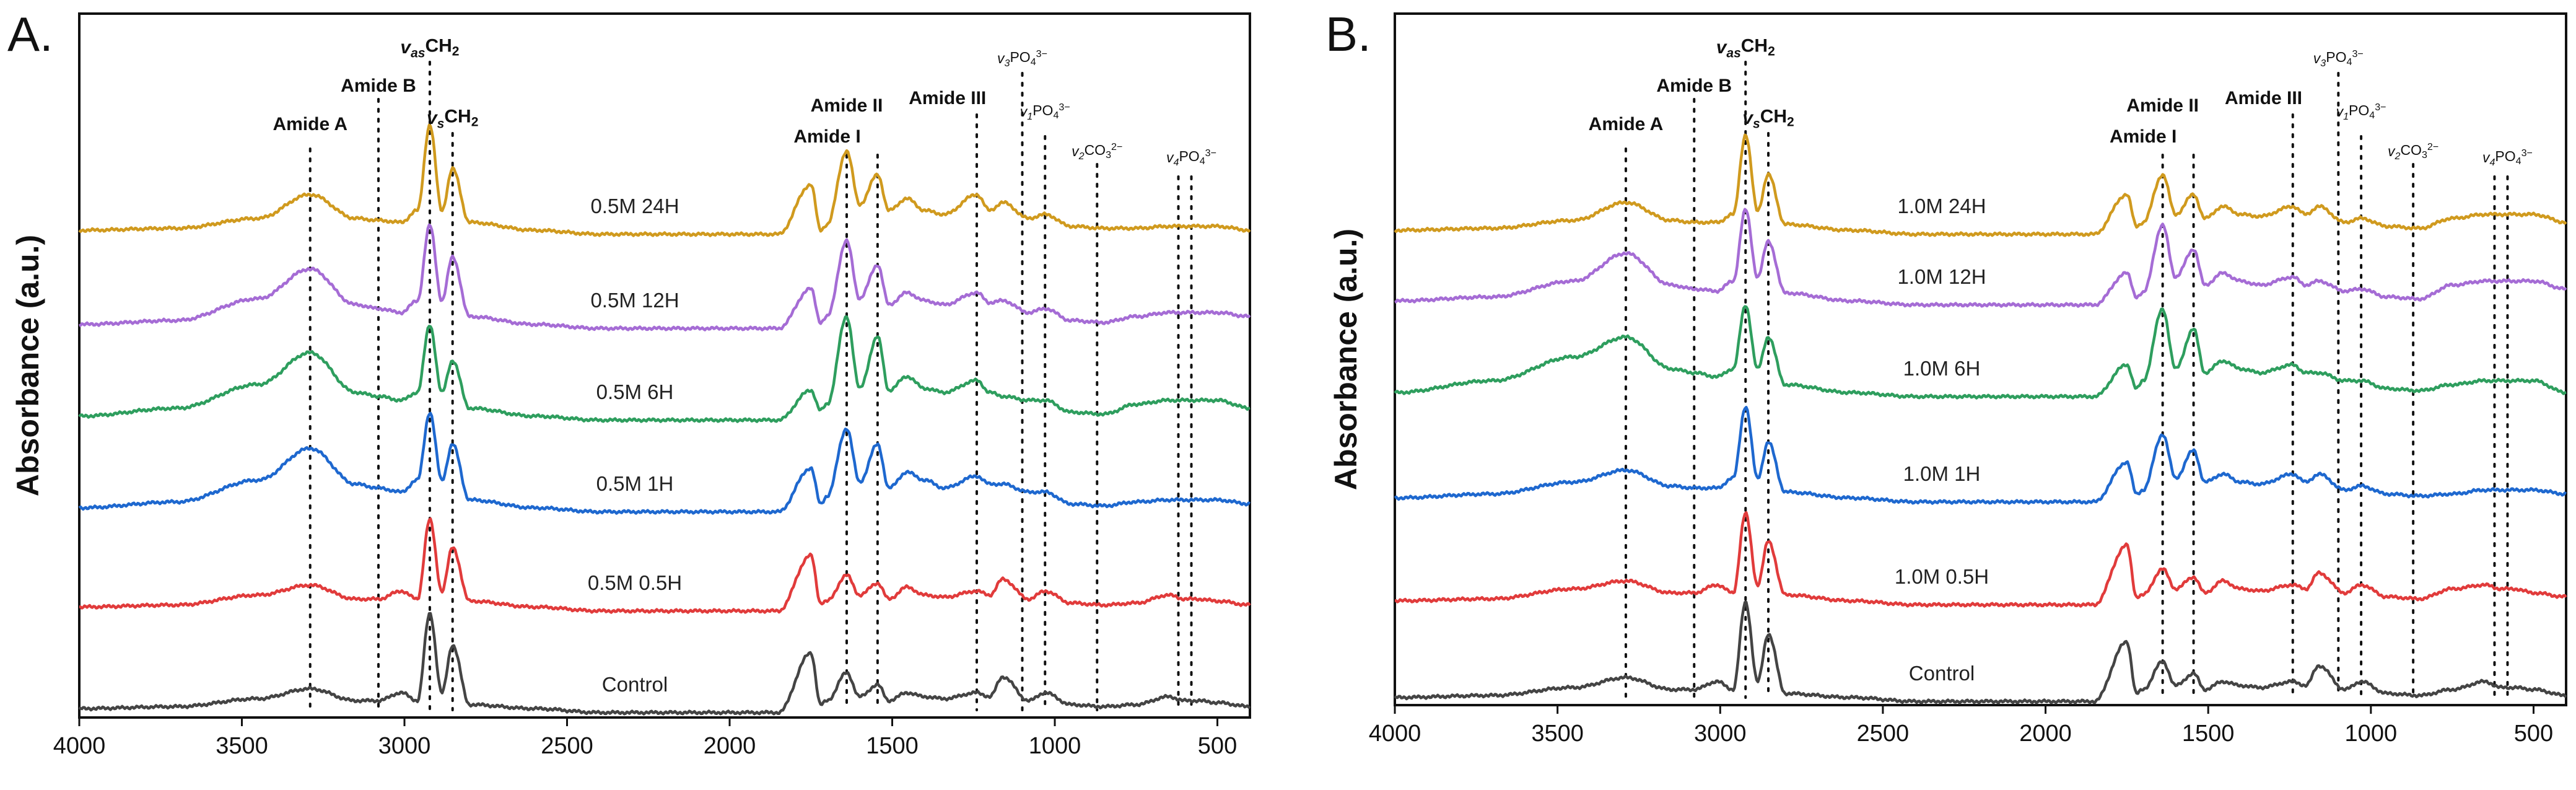 Image resolution: width=2576 pixels, height=790 pixels. What do you see at coordinates (2346, 116) in the screenshot?
I see `peak-label-subscript: 1` at bounding box center [2346, 116].